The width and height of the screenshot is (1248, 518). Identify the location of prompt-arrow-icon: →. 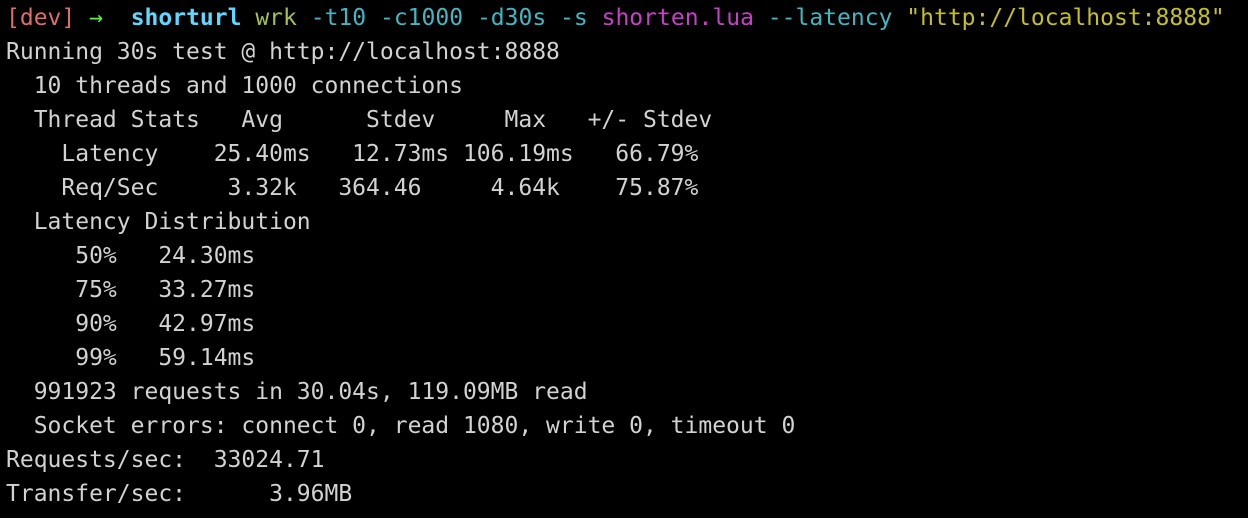
(96, 18).